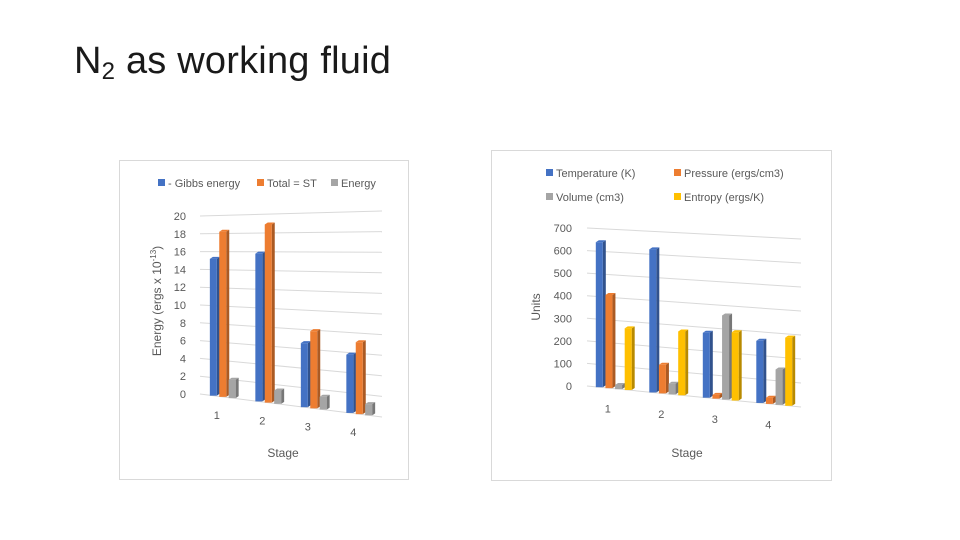  What do you see at coordinates (180, 270) in the screenshot?
I see `y-tick-label: 14` at bounding box center [180, 270].